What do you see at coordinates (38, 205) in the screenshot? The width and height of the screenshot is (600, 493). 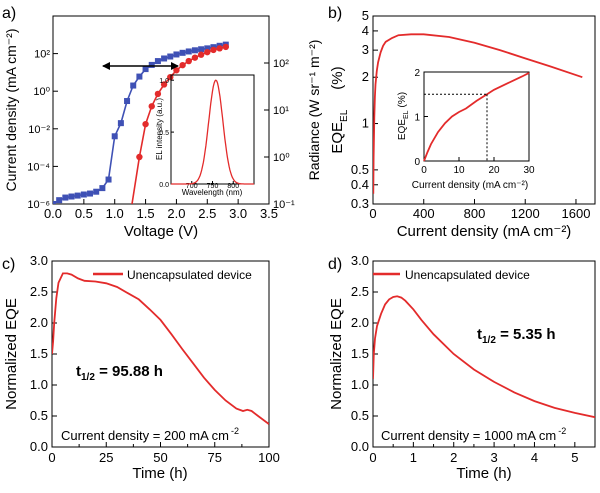 I see `panel-a-ytick-label: 10⁻⁶` at bounding box center [38, 205].